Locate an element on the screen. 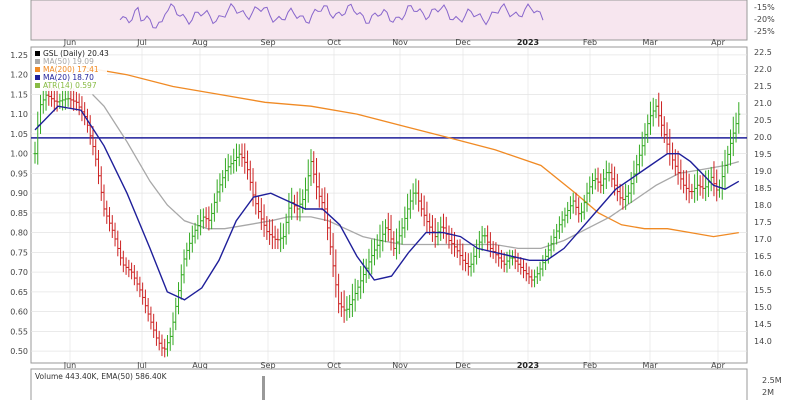 This screenshot has width=800, height=400. left-tick-label: 0.60 is located at coordinates (19, 312).